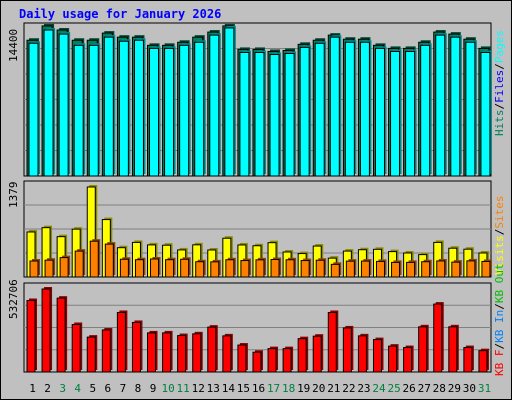 The width and height of the screenshot is (512, 400). Describe the element at coordinates (499, 326) in the screenshot. I see `legend-kb-in: KB In` at that location.